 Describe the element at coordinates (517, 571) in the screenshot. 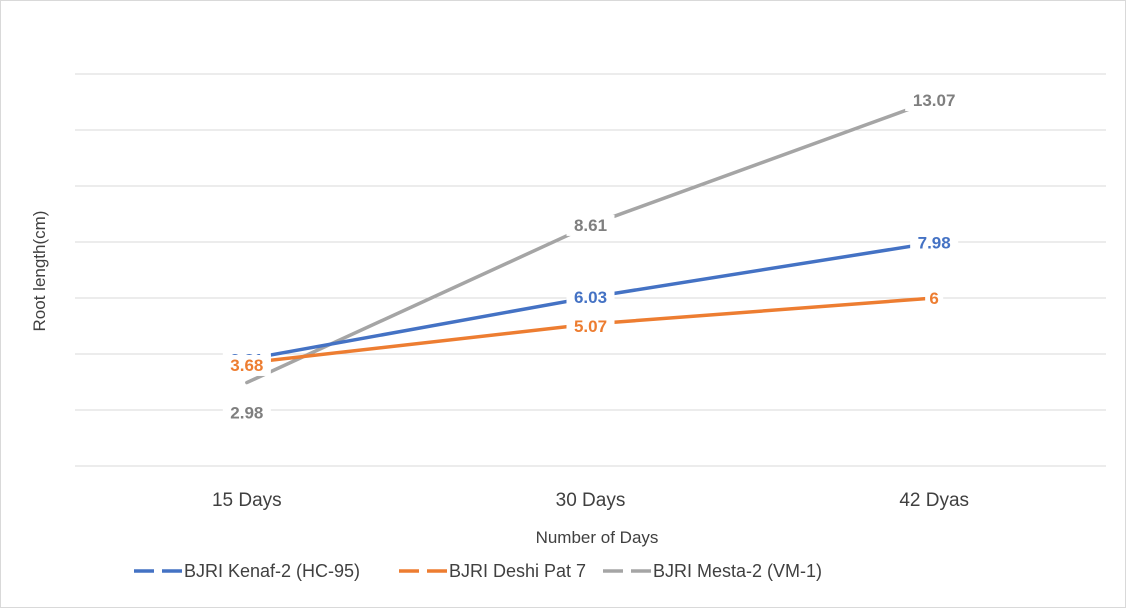

I see `legend-label: BJRI Deshi Pat 7` at that location.